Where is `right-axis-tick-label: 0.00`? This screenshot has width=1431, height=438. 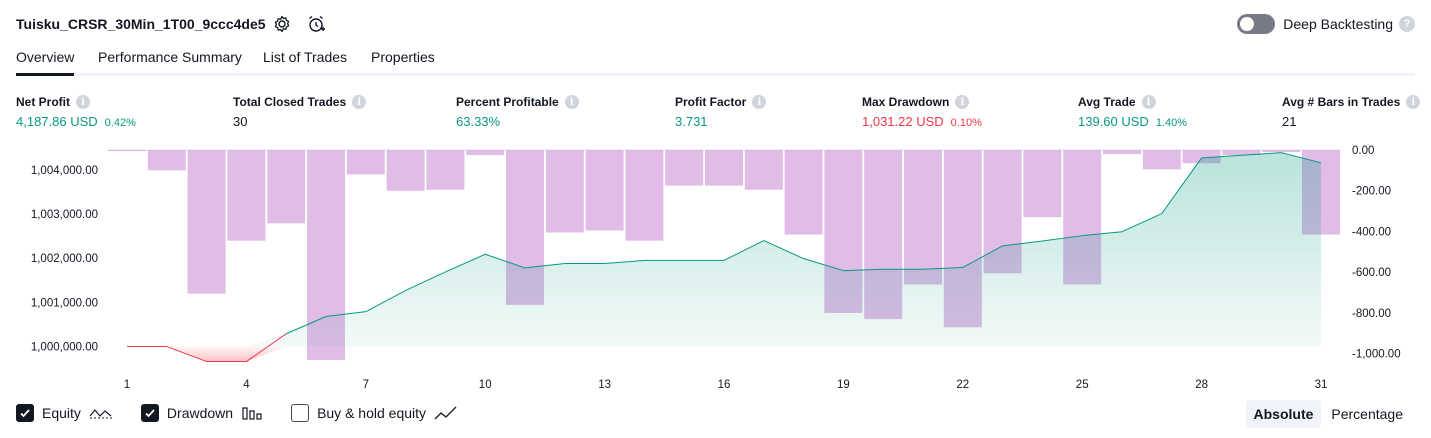
right-axis-tick-label: 0.00 is located at coordinates (1363, 151).